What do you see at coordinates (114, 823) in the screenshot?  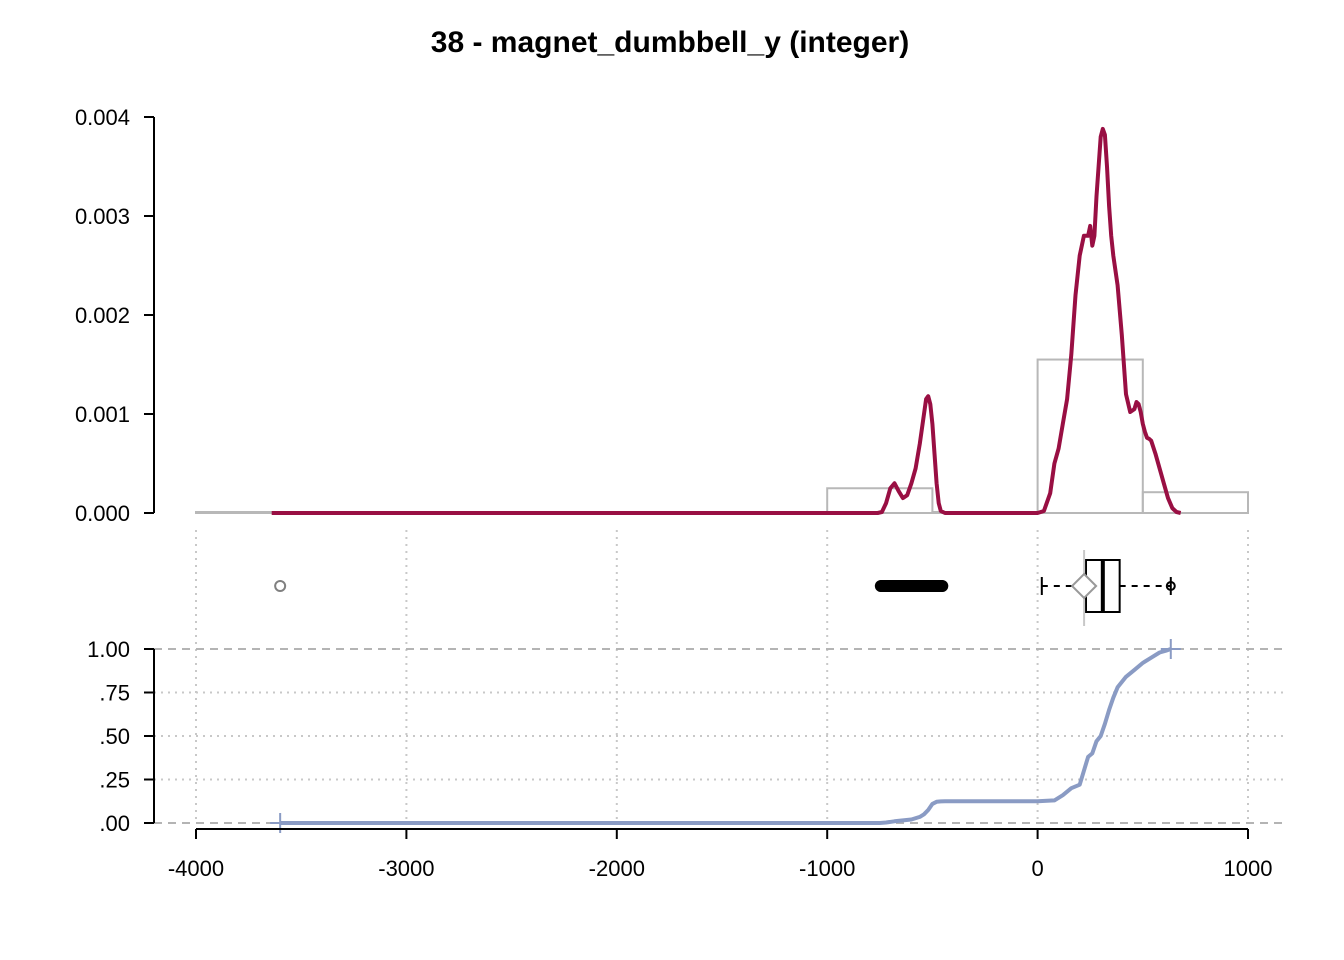 I see `ecdf-y-tick-label: .00` at bounding box center [114, 823].